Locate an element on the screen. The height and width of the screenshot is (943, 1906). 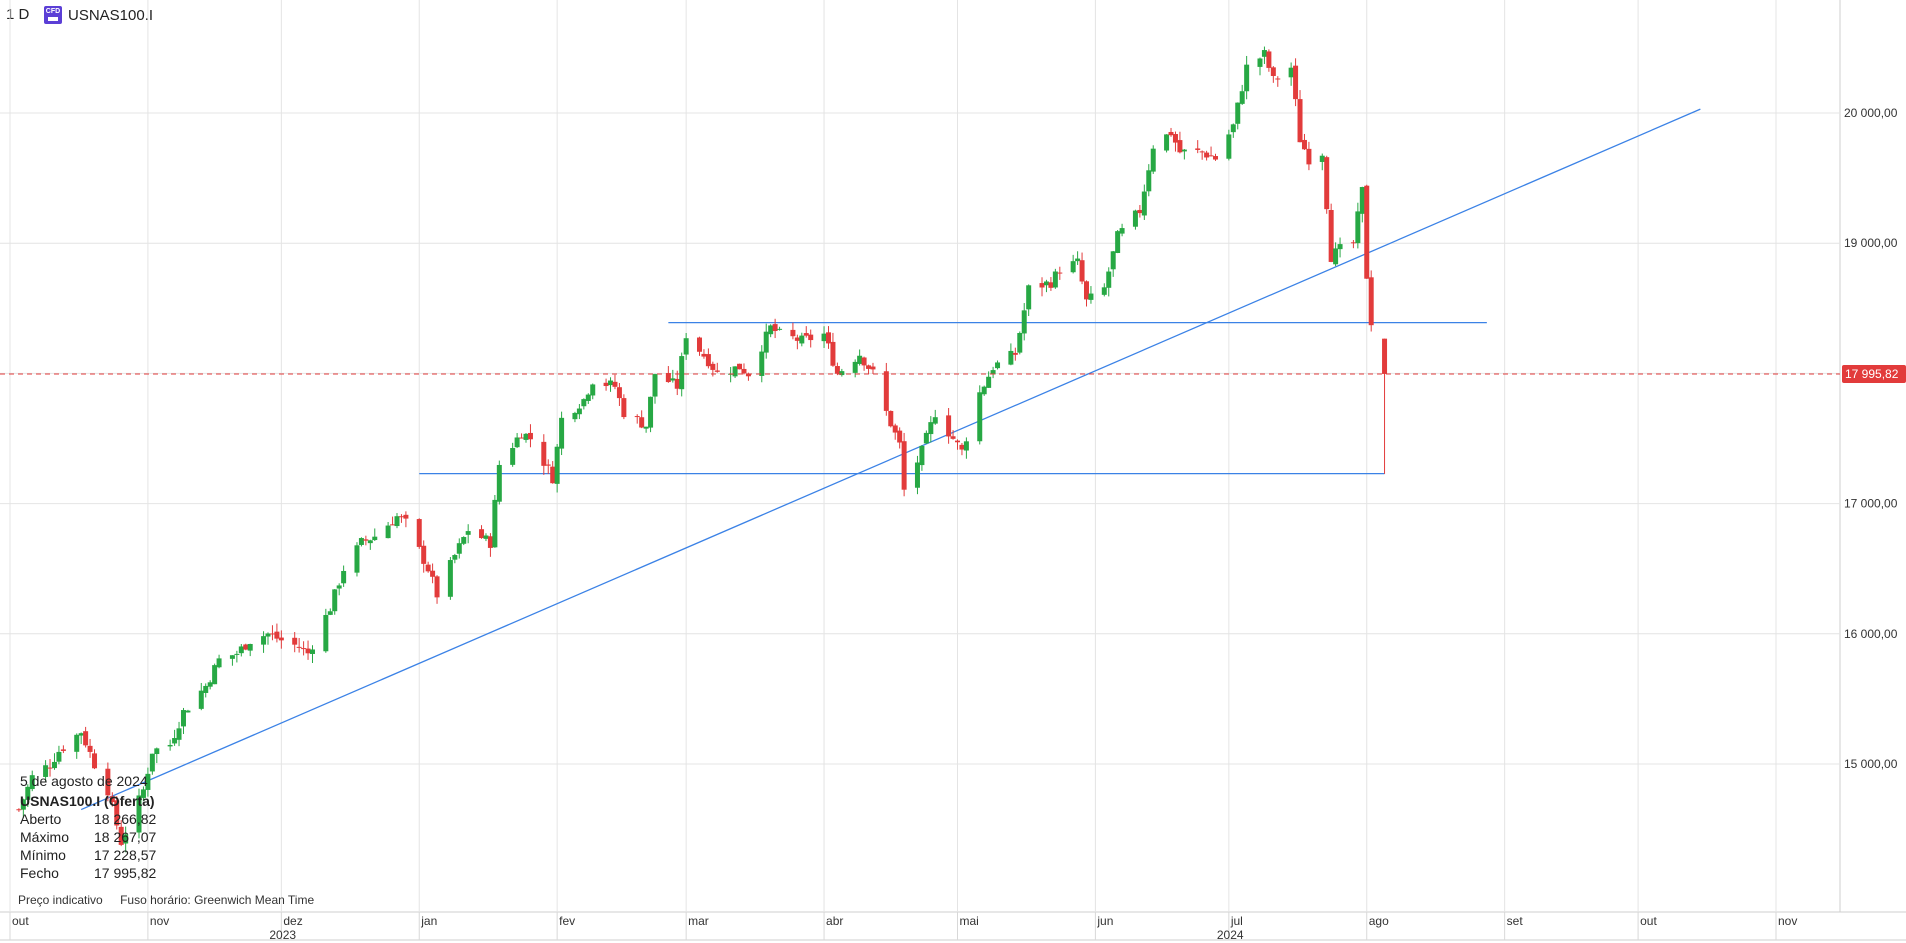
symbol-selector: CFD USNAS100.I is located at coordinates (98, 15).